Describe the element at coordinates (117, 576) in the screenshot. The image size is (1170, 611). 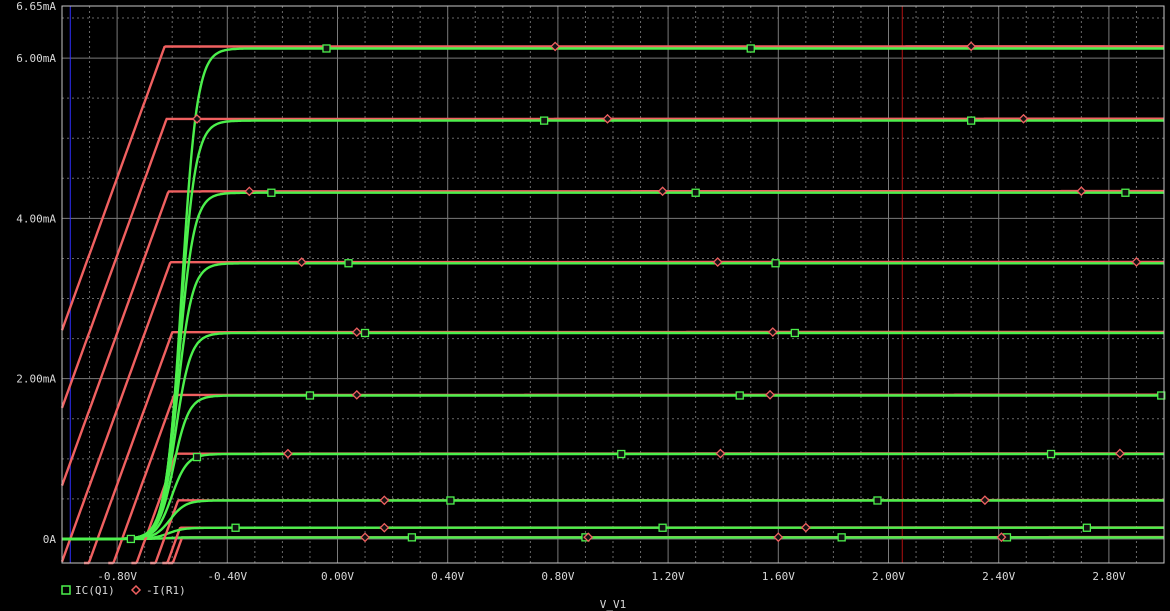
I see `x-tick-label: -0.80V` at that location.